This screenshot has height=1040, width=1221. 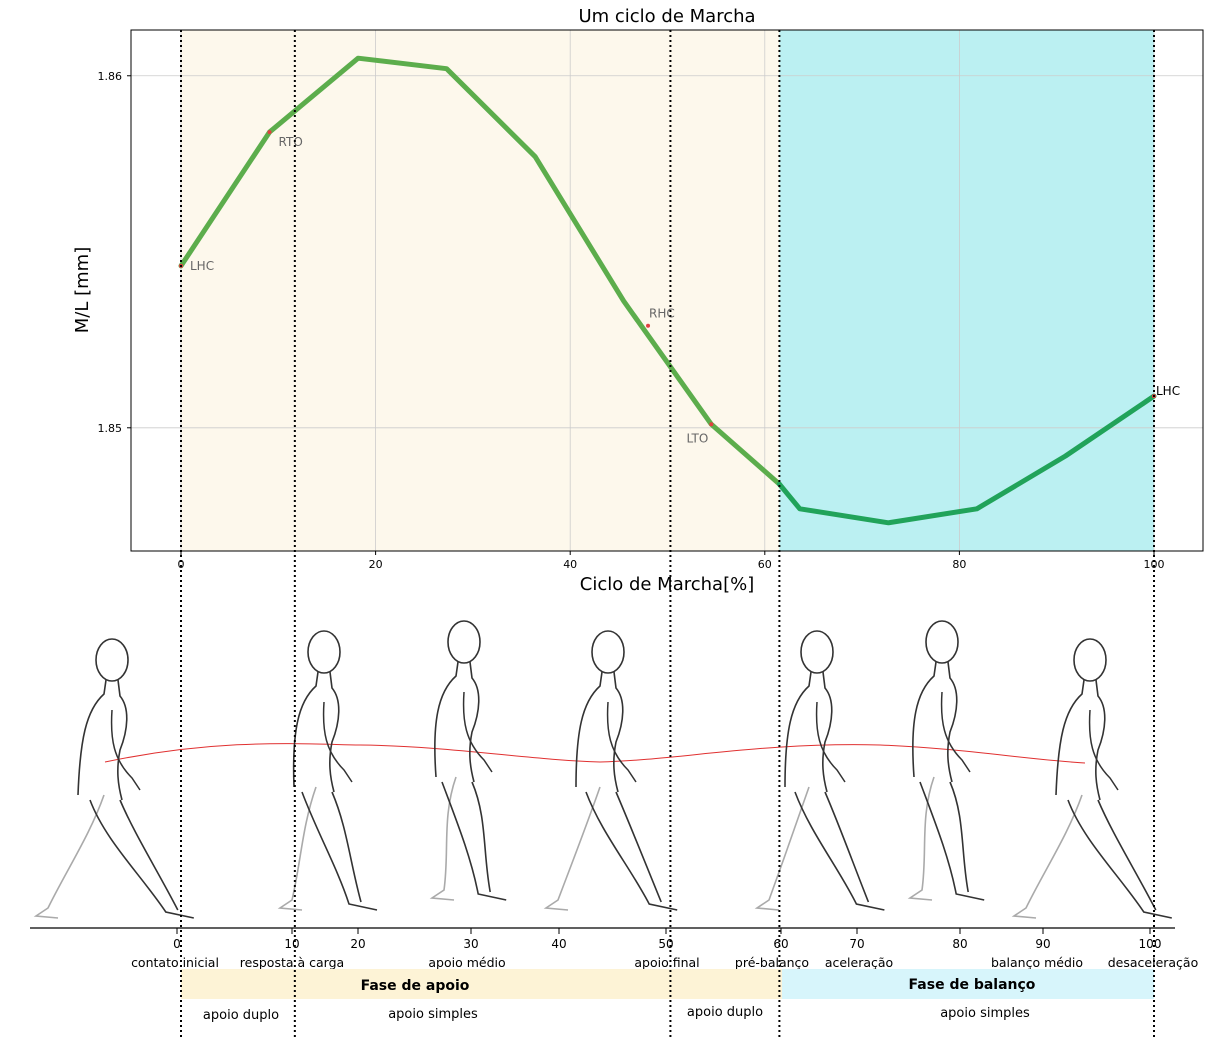 What do you see at coordinates (772, 962) in the screenshot?
I see `phase-name-label: pré-balanço` at bounding box center [772, 962].